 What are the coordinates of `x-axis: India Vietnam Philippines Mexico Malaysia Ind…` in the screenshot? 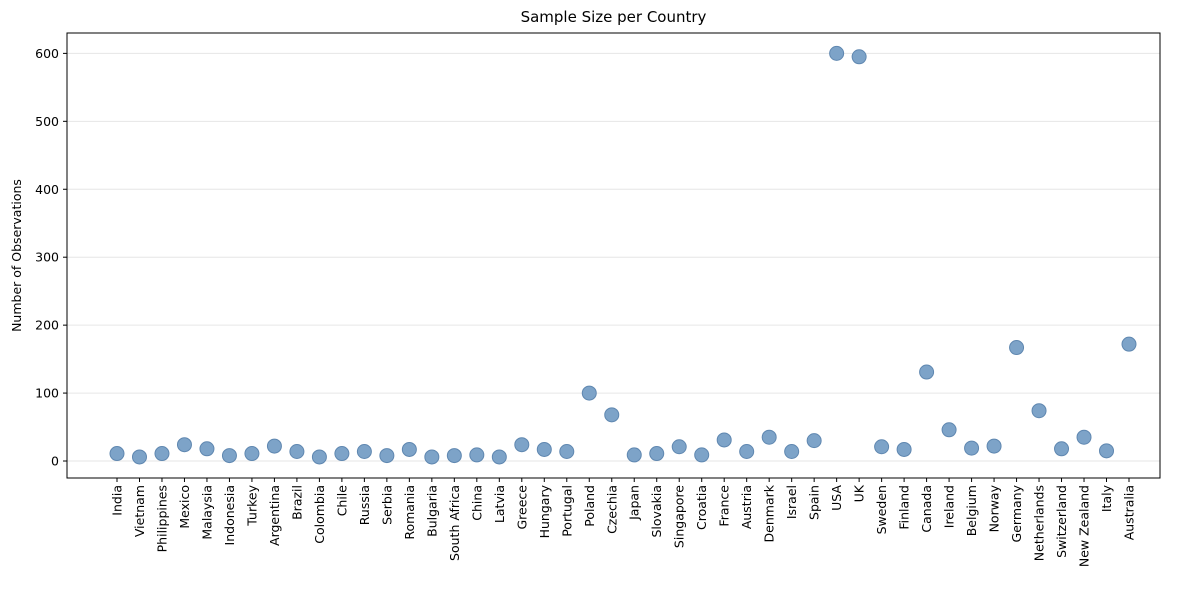 It's located at (623, 522).